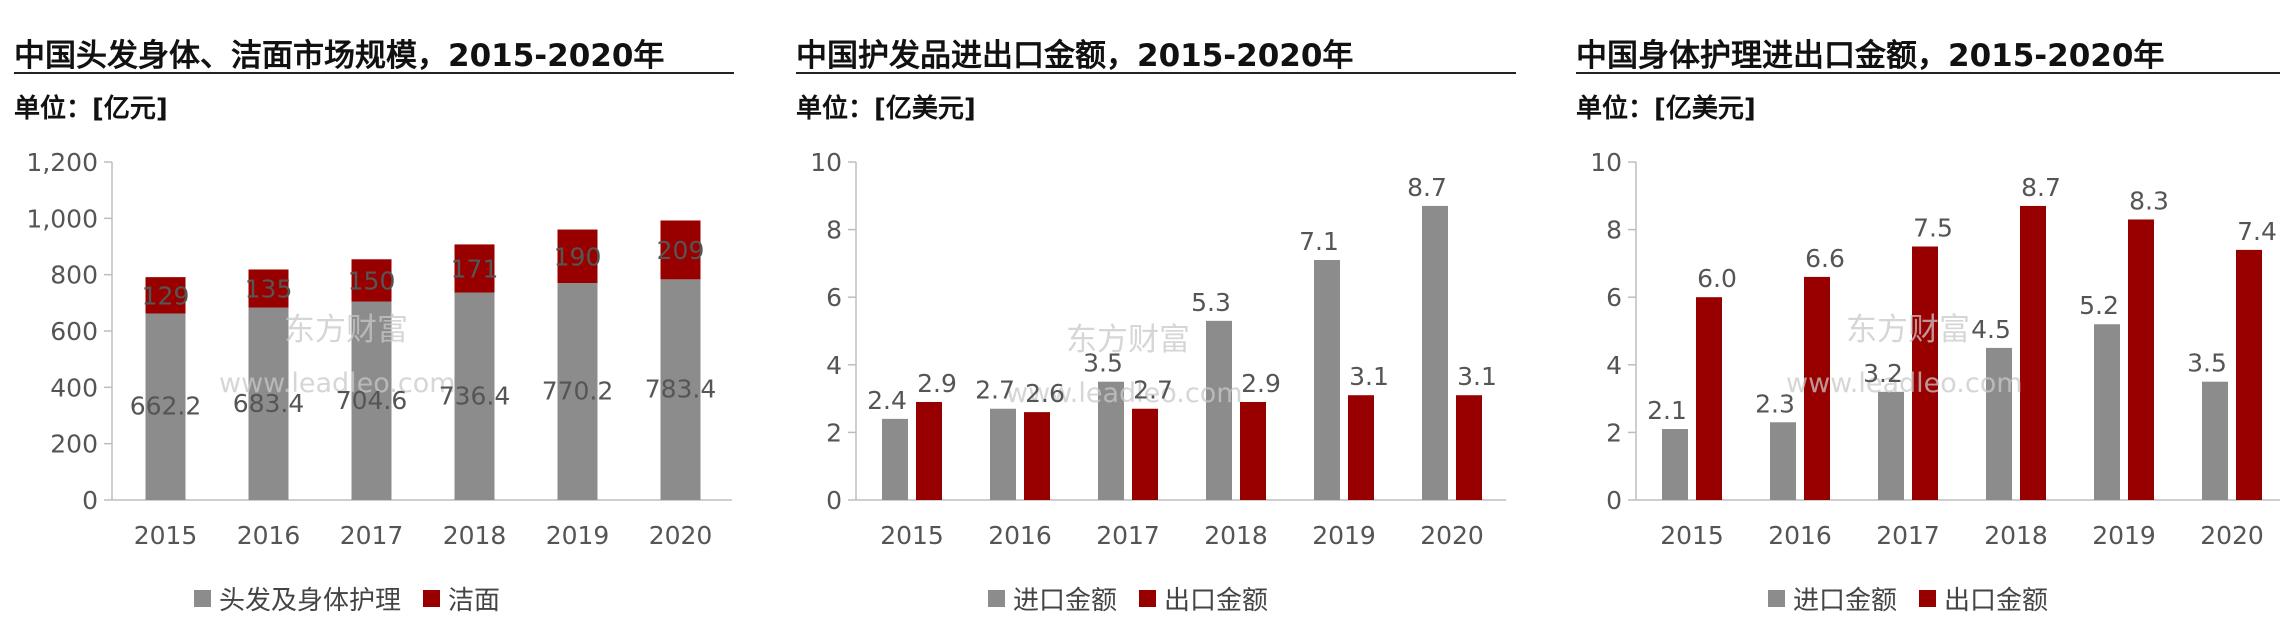 Image resolution: width=2280 pixels, height=624 pixels. I want to click on data-label: 770.2, so click(578, 391).